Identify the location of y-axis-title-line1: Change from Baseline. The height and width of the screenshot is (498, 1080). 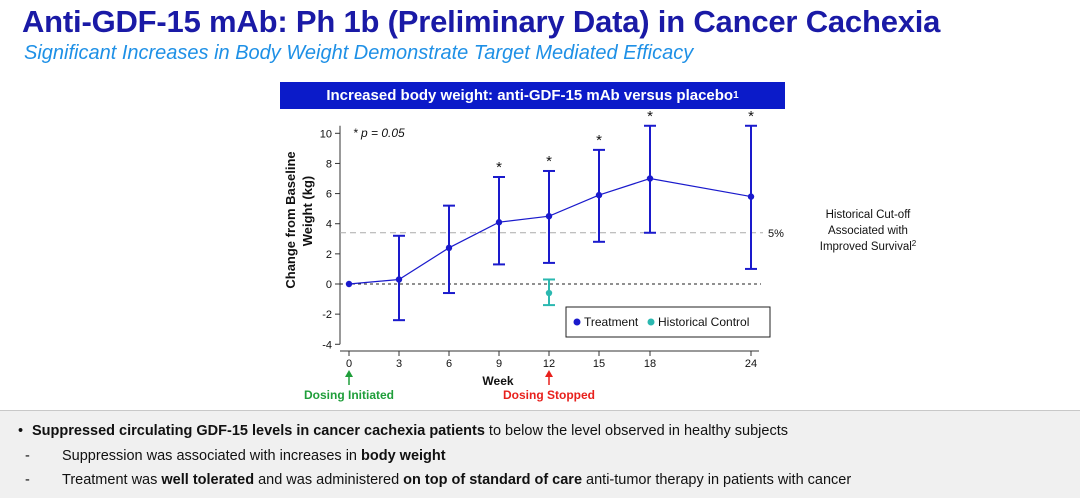
(290, 219).